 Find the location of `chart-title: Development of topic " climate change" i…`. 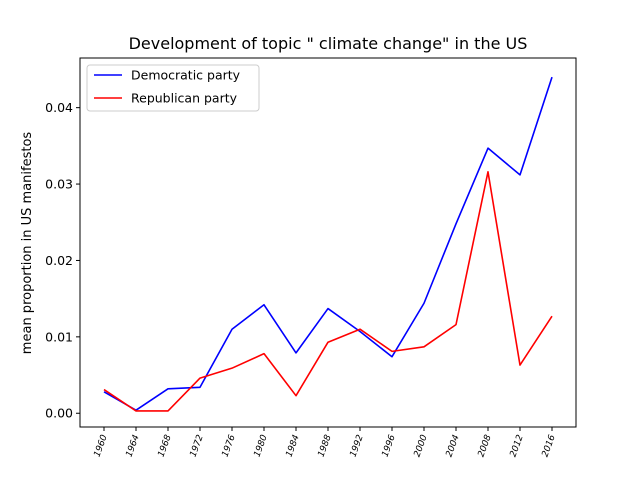

chart-title: Development of topic " climate change" i… is located at coordinates (328, 43).